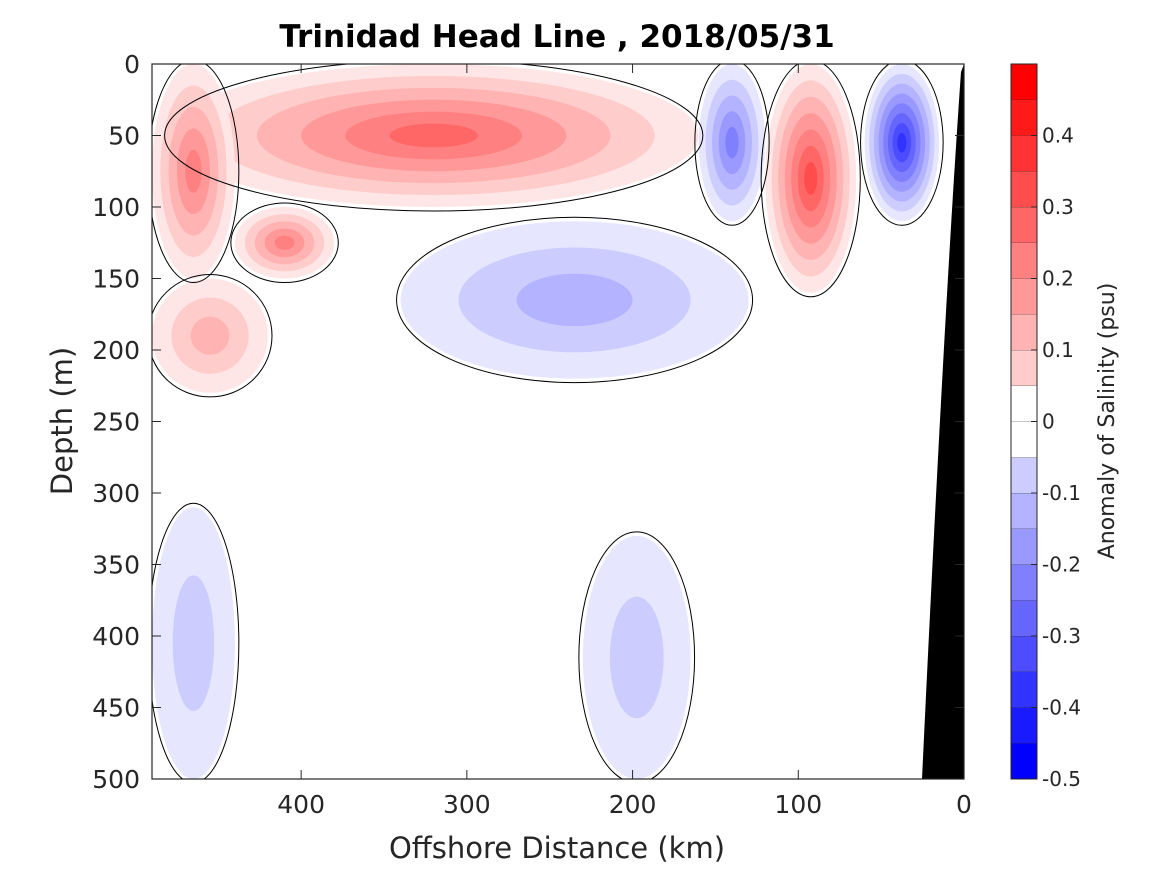 The image size is (1167, 875). What do you see at coordinates (1058, 136) in the screenshot?
I see `colorbar-tick-label: 0.4` at bounding box center [1058, 136].